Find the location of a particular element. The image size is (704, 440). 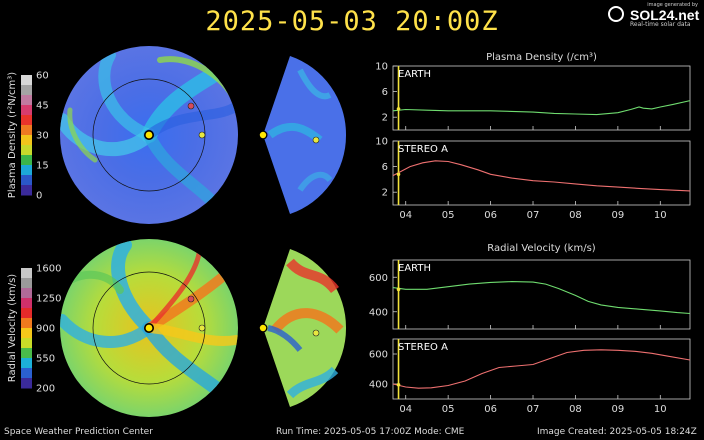

timestamp-title: 2025-05-03 20:00Z is located at coordinates (352, 21).